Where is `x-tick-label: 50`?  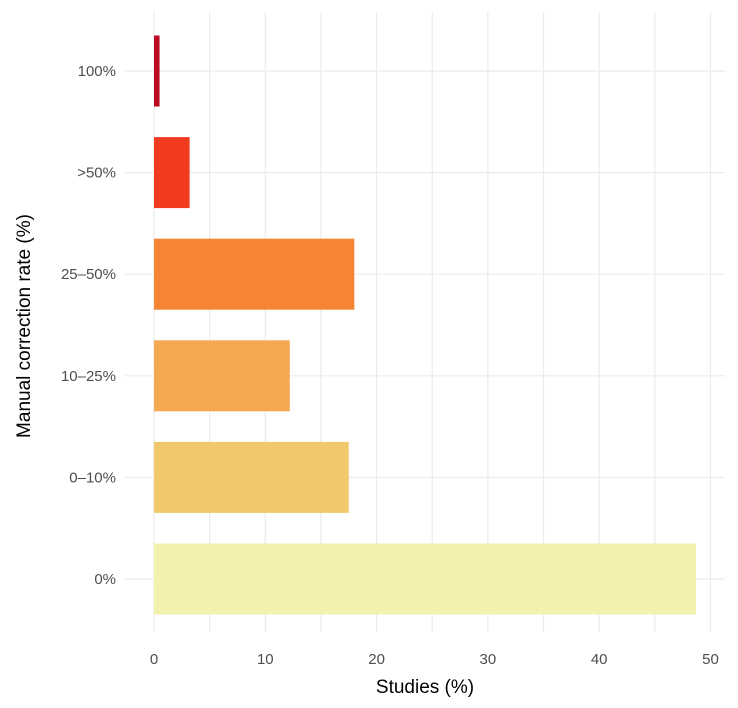
x-tick-label: 50 is located at coordinates (710, 659).